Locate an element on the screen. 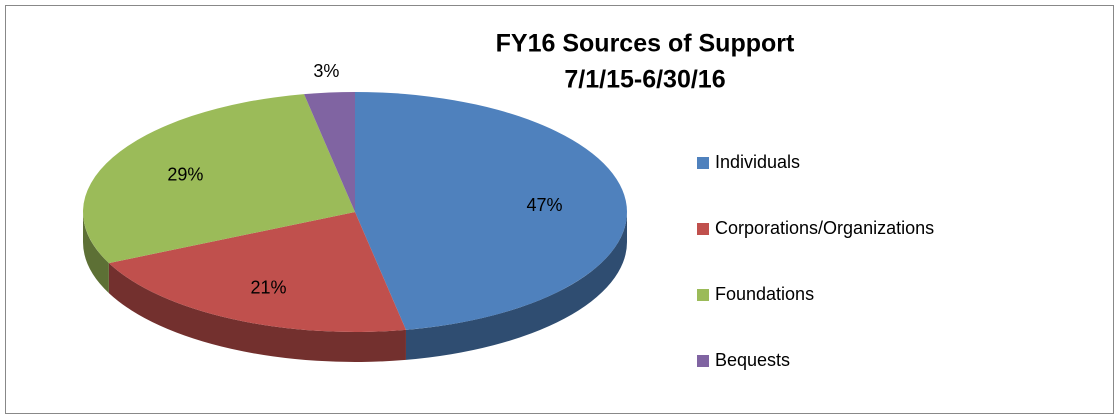 This screenshot has width=1120, height=420. chart-subtitle: 7/1/15-6/30/16 is located at coordinates (644, 80).